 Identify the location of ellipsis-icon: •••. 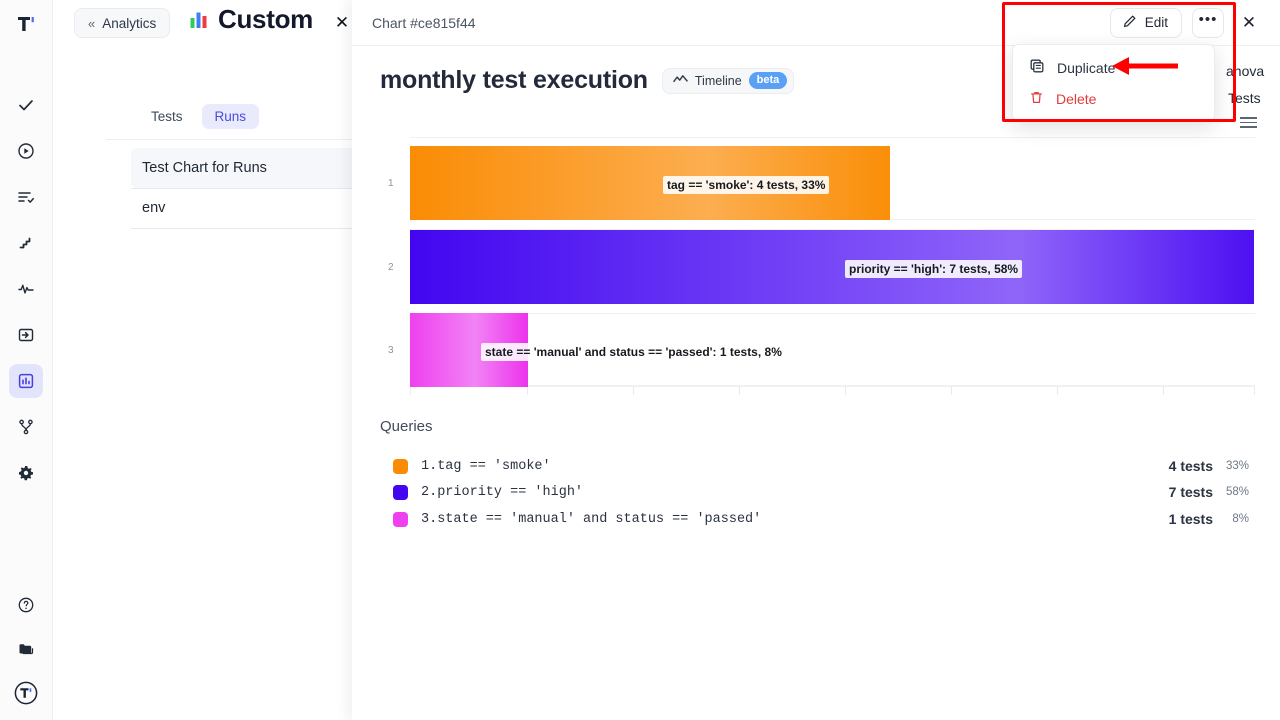
(1208, 19).